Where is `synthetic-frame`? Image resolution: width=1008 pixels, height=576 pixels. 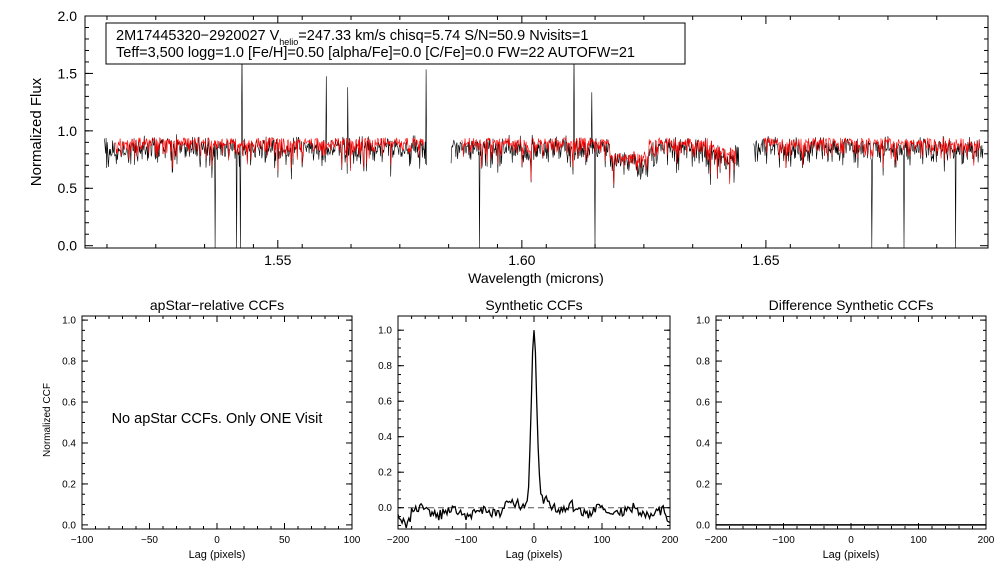
synthetic-frame is located at coordinates (534, 422).